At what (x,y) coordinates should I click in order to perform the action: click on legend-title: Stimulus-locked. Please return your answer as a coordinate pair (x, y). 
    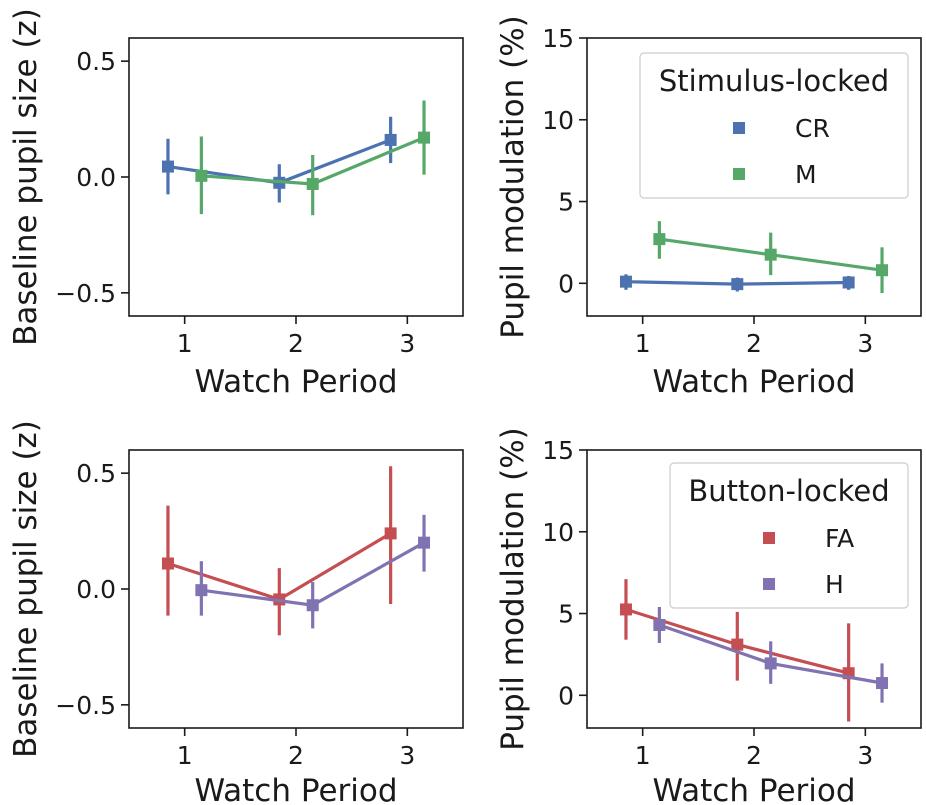
    Looking at the image, I should click on (774, 81).